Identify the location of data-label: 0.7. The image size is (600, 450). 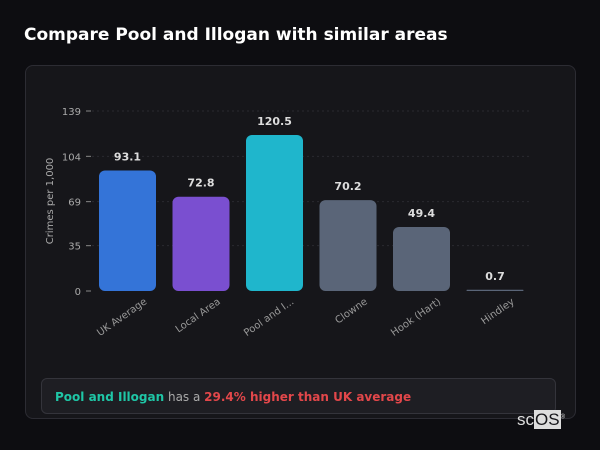
(495, 276).